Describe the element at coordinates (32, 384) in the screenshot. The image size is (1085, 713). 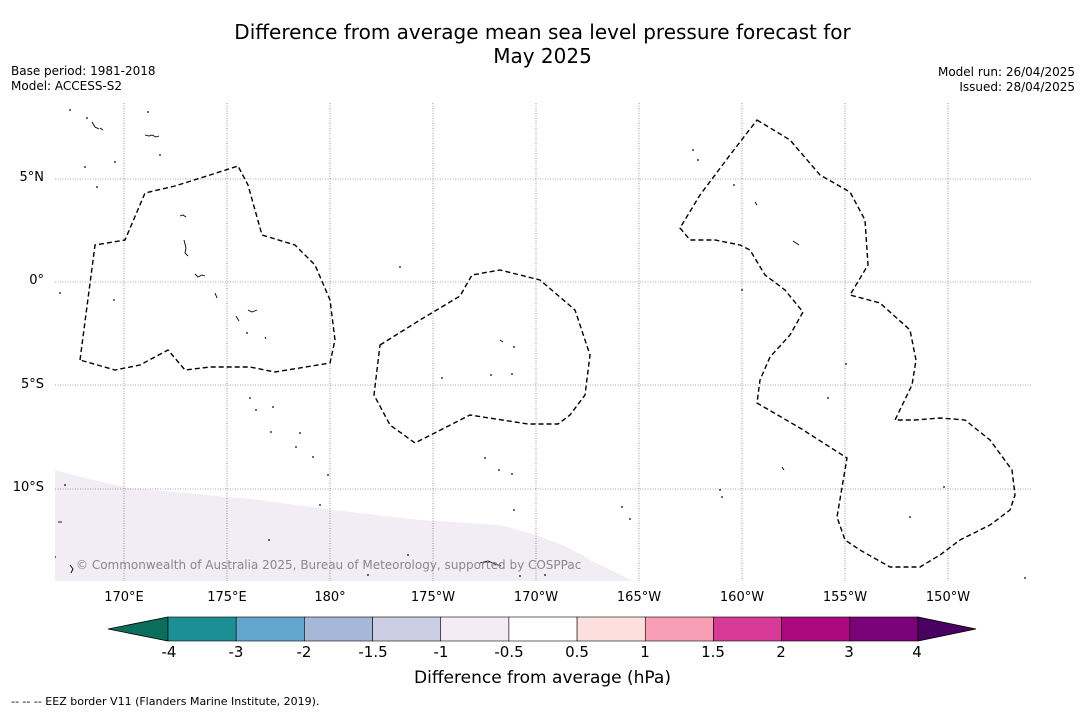
I see `lat-label-5s: 5°S` at that location.